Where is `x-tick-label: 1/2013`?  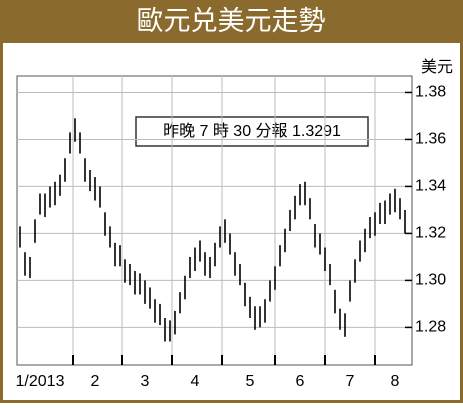 x-tick-label: 1/2013 is located at coordinates (40, 381).